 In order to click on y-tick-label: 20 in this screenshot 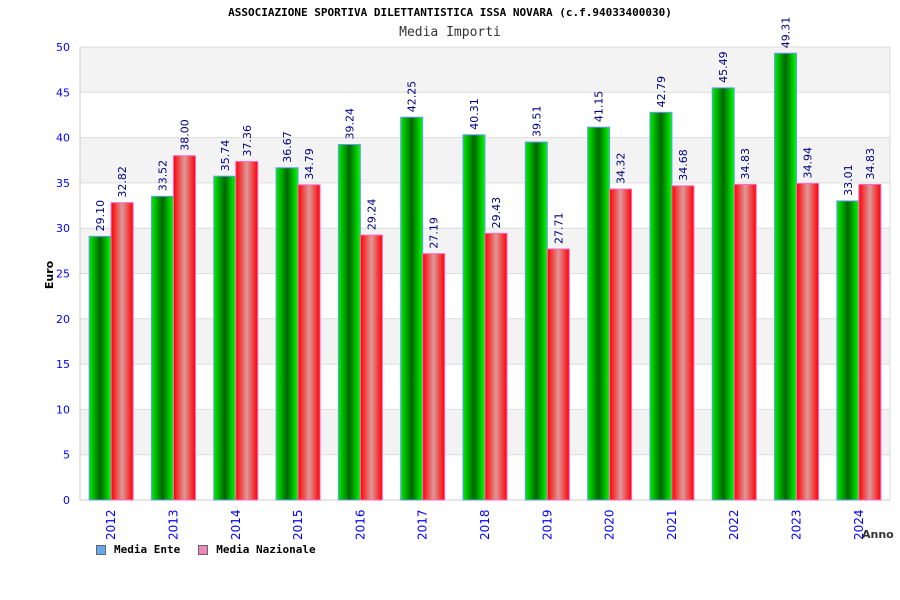, I will do `click(63, 319)`.